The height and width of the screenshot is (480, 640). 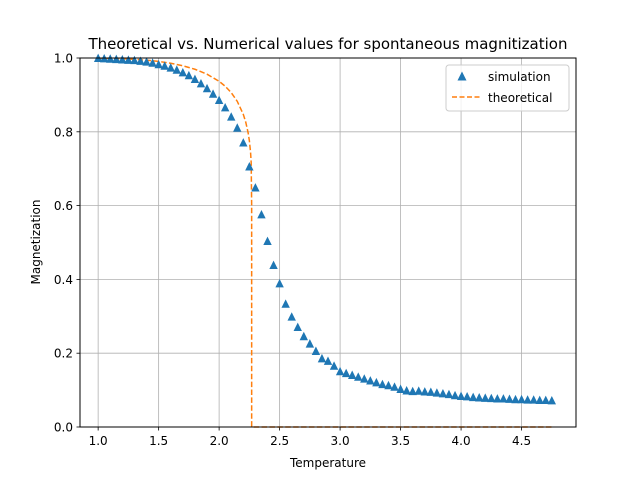 What do you see at coordinates (63, 280) in the screenshot?
I see `y-tick-label: 0.4` at bounding box center [63, 280].